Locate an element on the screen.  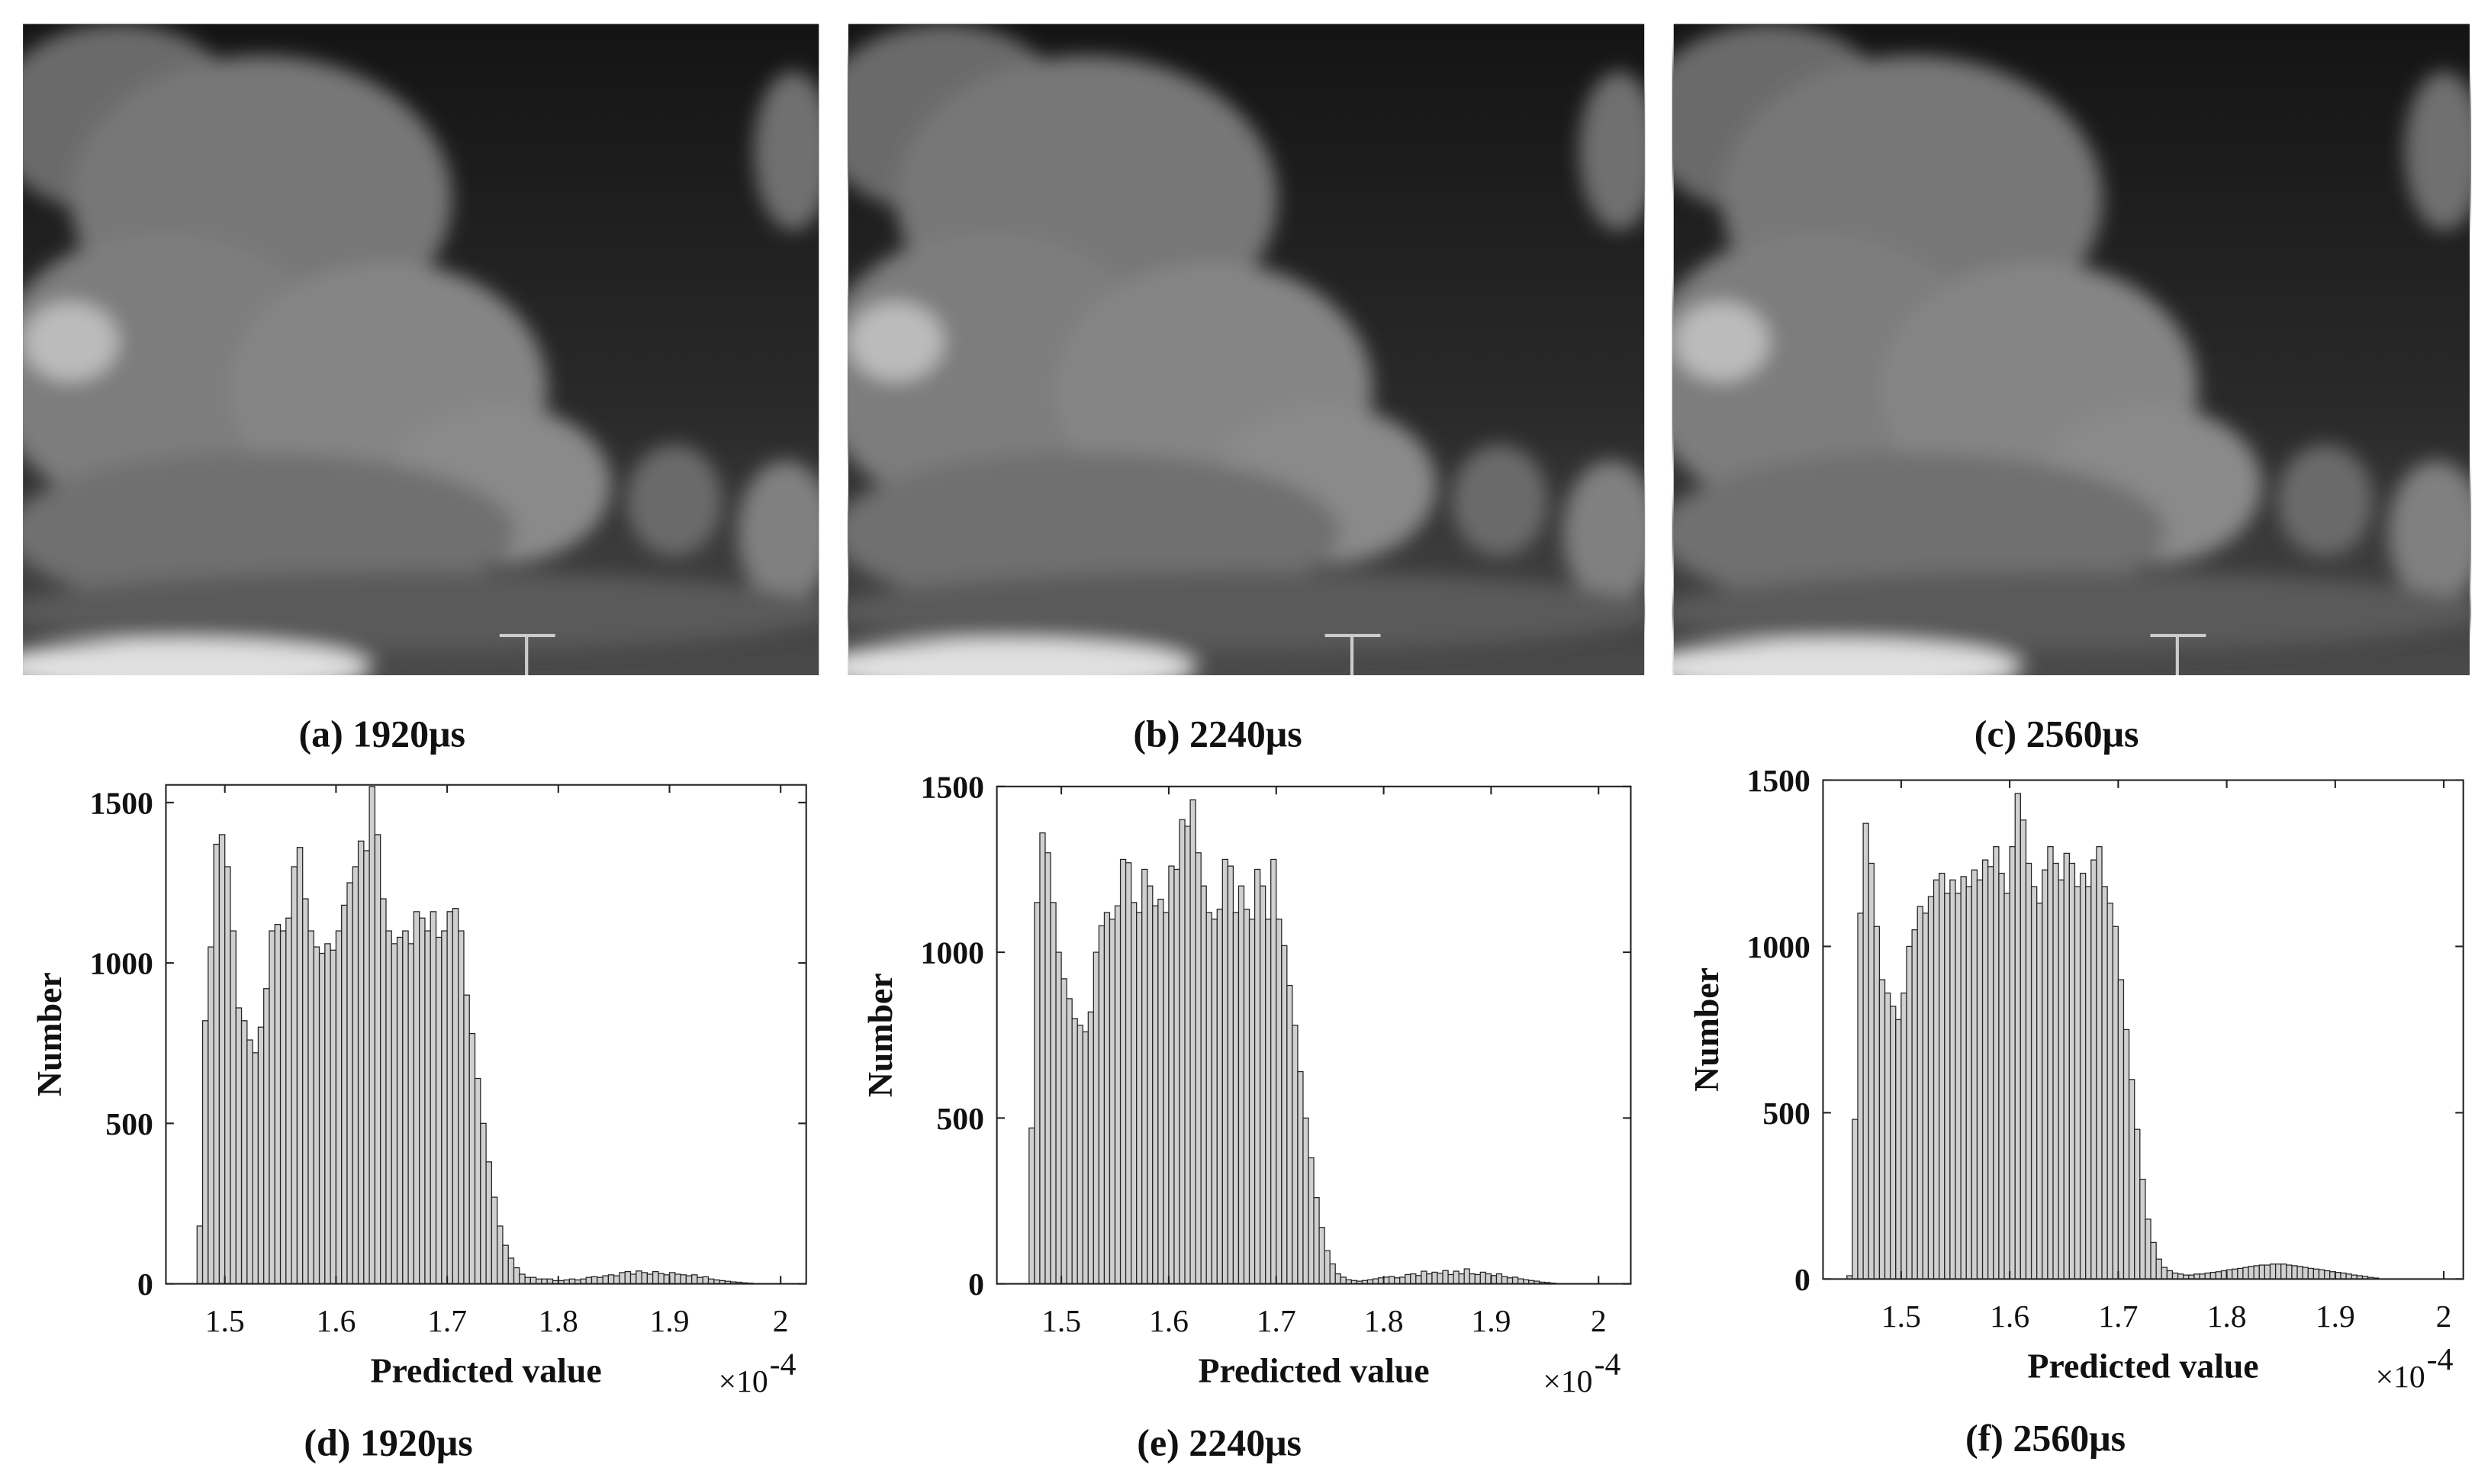
x-scale-base: ×10 is located at coordinates (2400, 1377).